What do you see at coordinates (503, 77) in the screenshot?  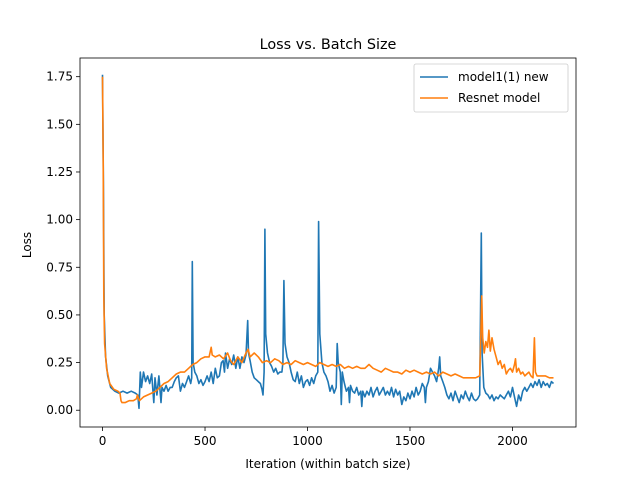 I see `legend-label-model1: model1(1) new` at bounding box center [503, 77].